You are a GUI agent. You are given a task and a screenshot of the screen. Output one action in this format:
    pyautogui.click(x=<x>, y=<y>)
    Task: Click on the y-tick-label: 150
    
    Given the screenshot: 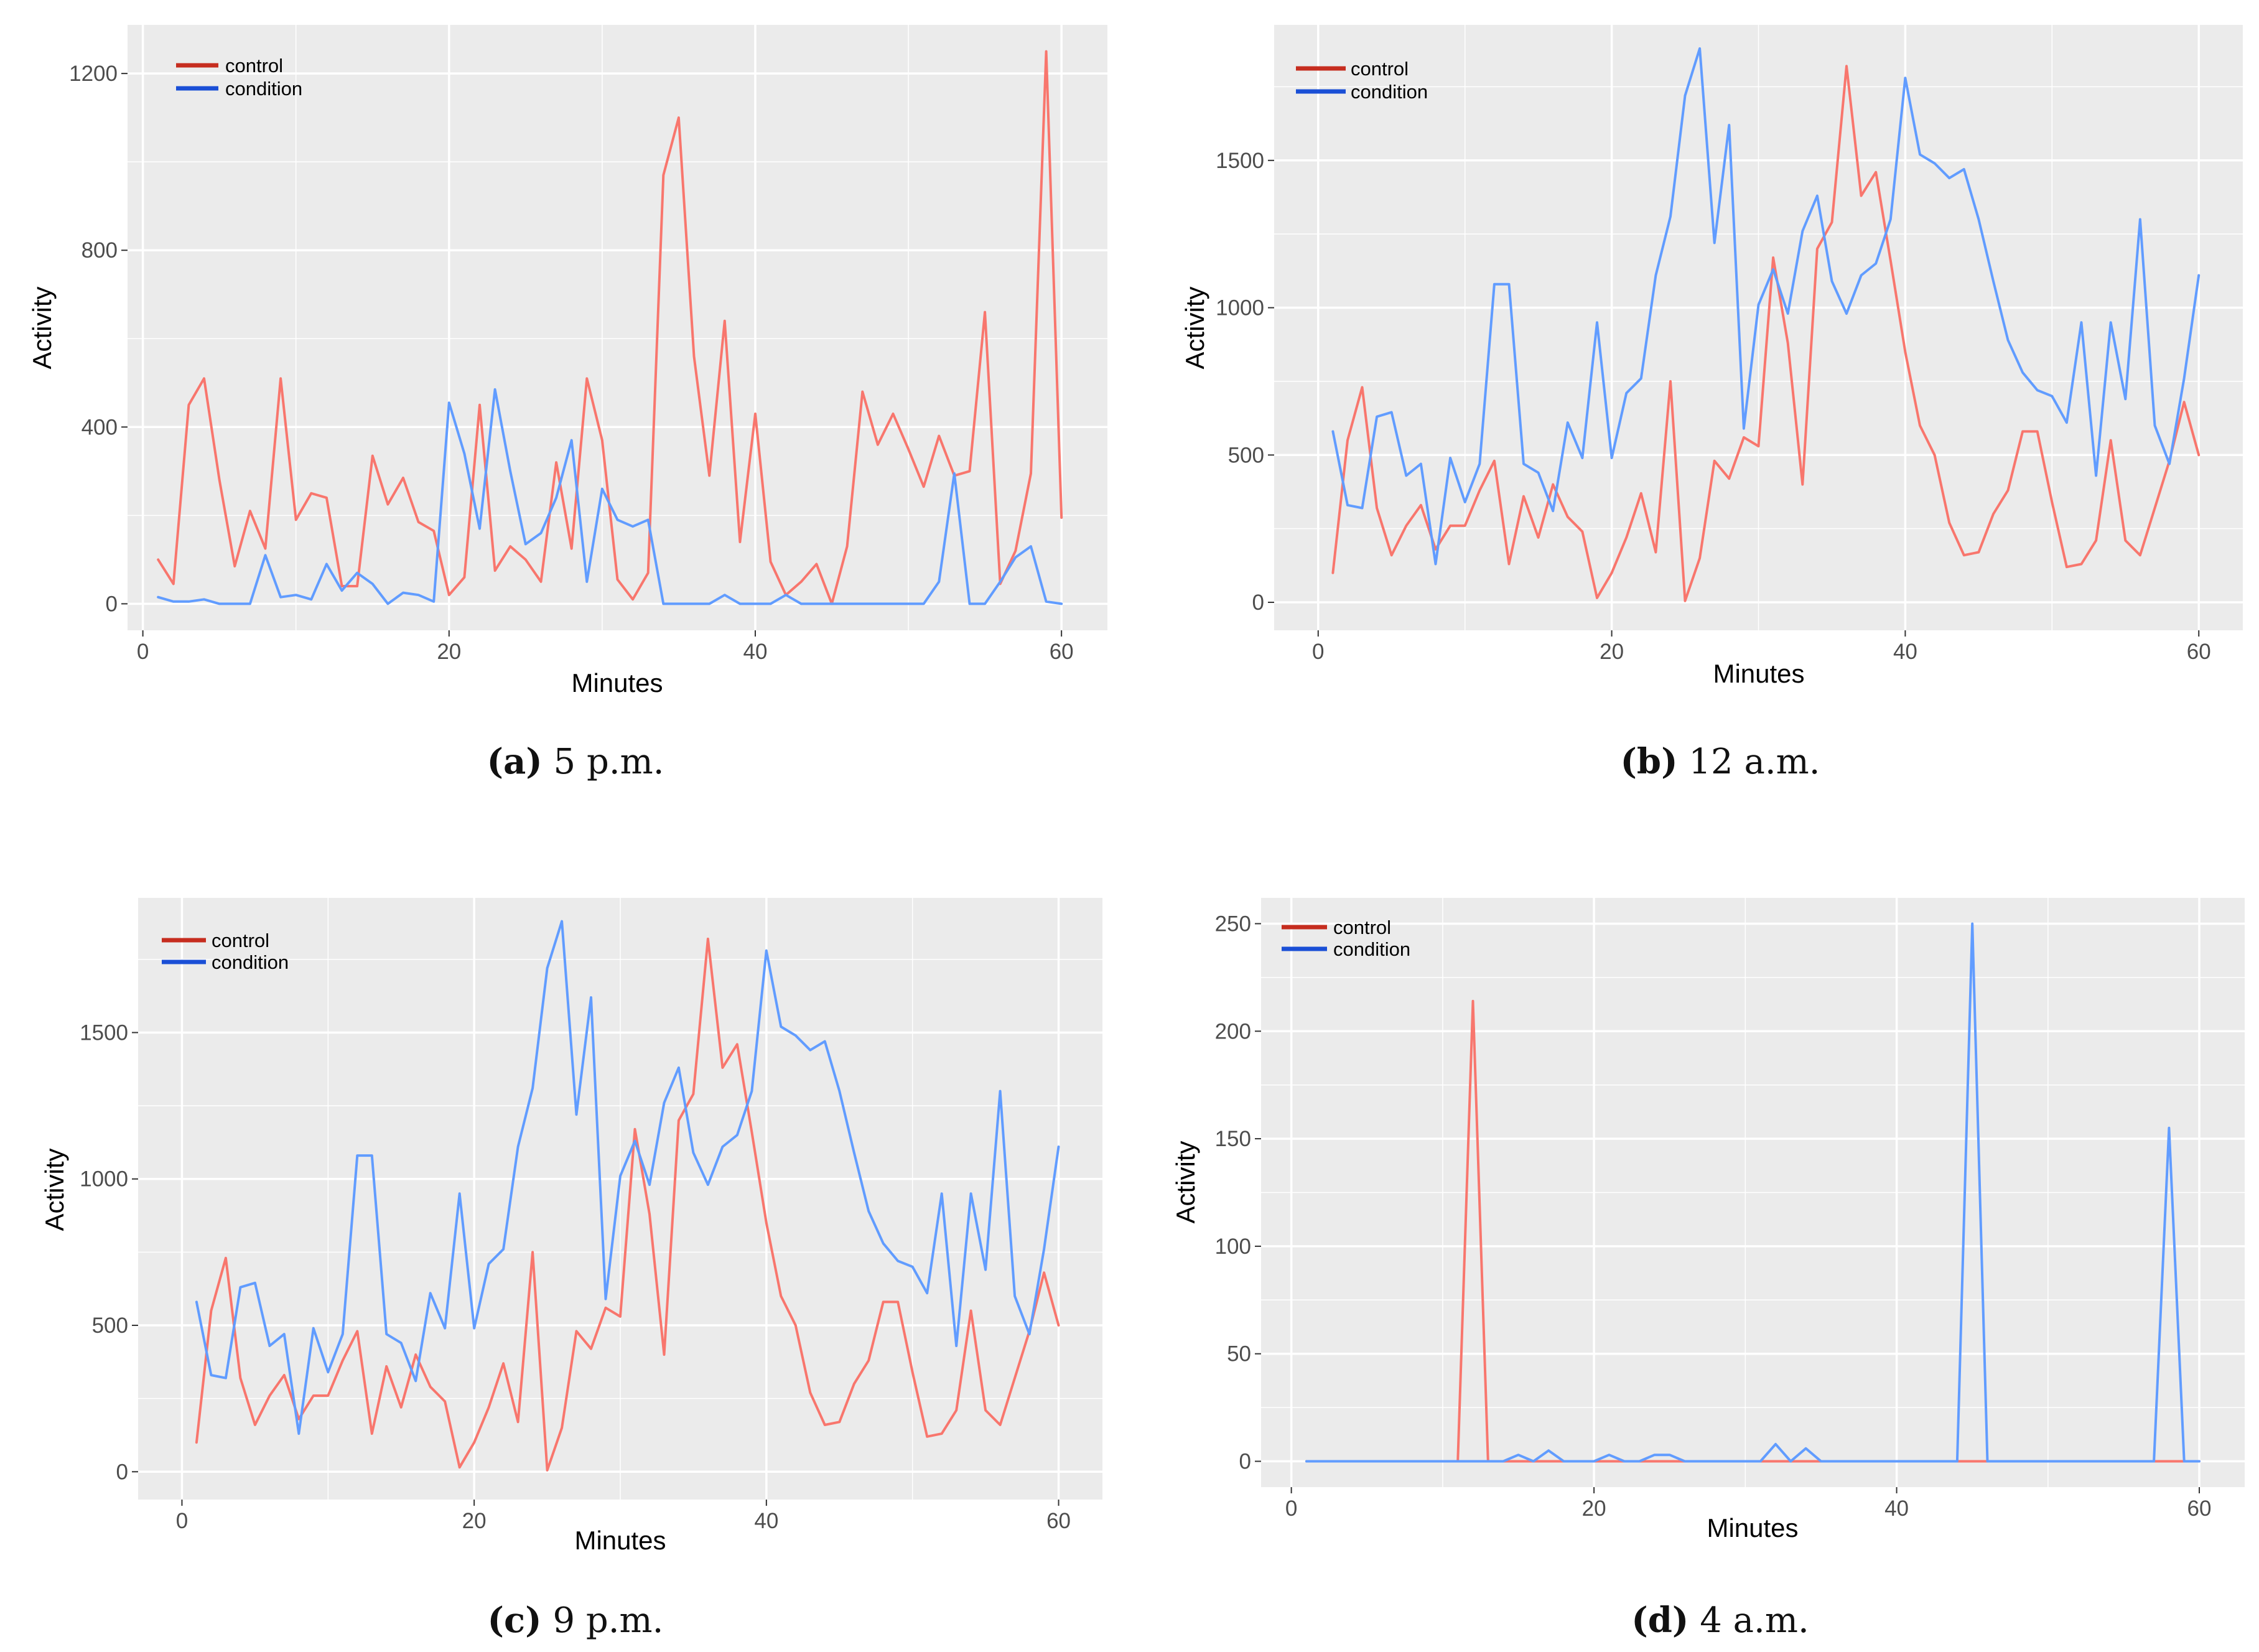 What is the action you would take?
    pyautogui.click(x=1233, y=1139)
    